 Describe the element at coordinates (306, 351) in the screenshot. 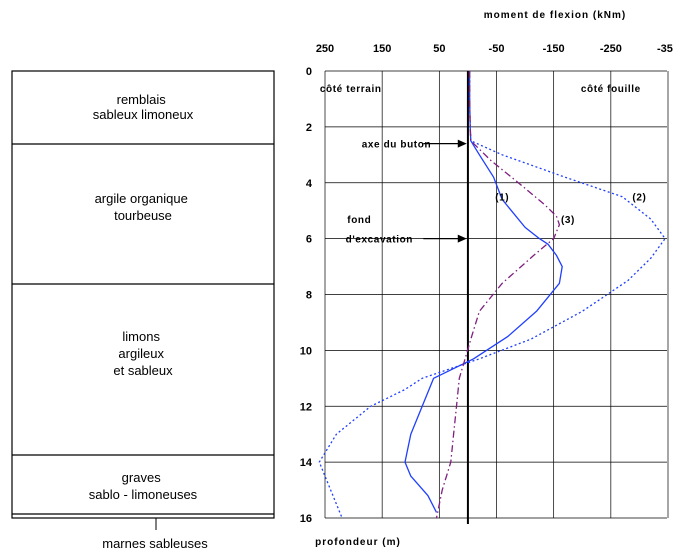

I see `y-tick-label: 10` at that location.